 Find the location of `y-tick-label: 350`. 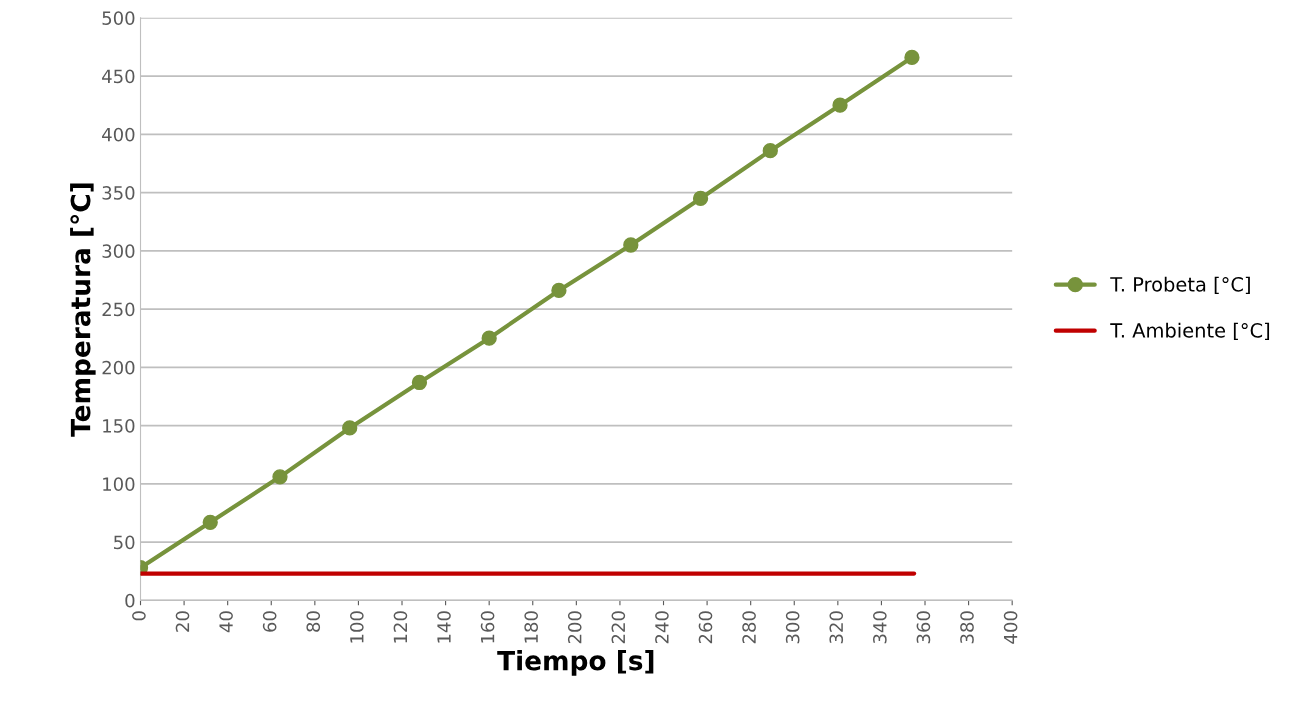

y-tick-label: 350 is located at coordinates (118, 193).